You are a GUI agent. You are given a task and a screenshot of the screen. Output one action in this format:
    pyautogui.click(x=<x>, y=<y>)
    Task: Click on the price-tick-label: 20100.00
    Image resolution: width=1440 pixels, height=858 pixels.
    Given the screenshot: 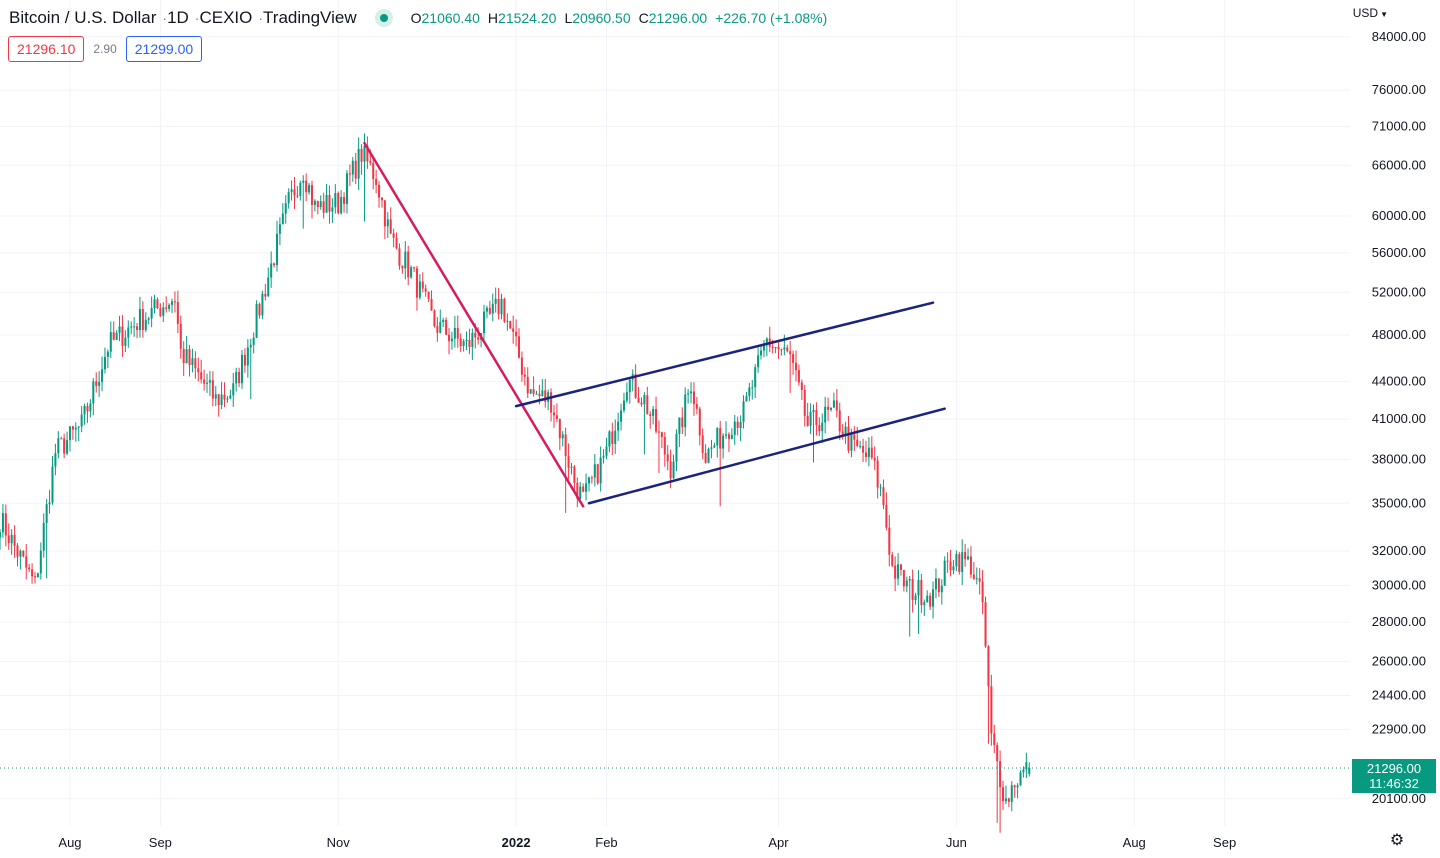 What is the action you would take?
    pyautogui.click(x=1399, y=798)
    